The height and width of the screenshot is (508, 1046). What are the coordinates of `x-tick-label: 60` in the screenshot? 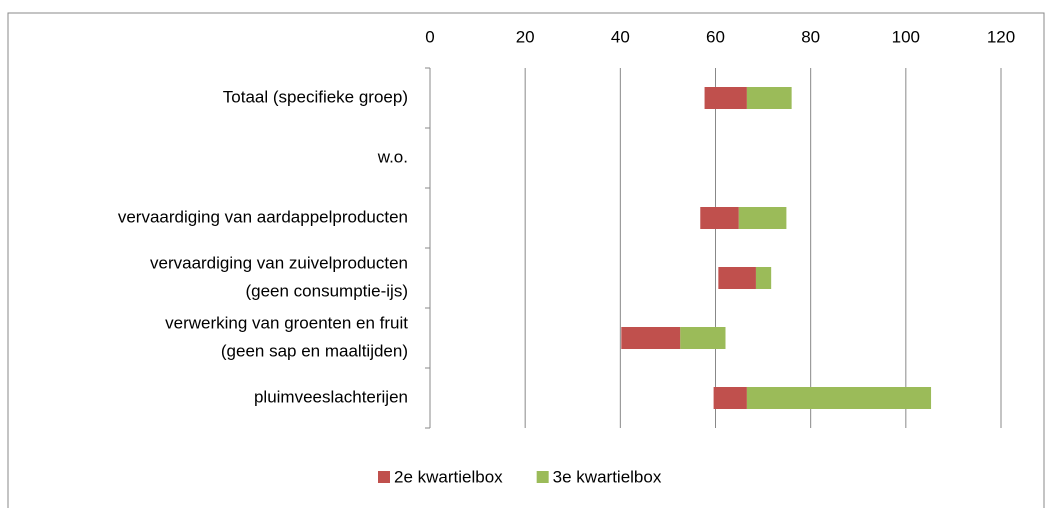 It's located at (715, 36).